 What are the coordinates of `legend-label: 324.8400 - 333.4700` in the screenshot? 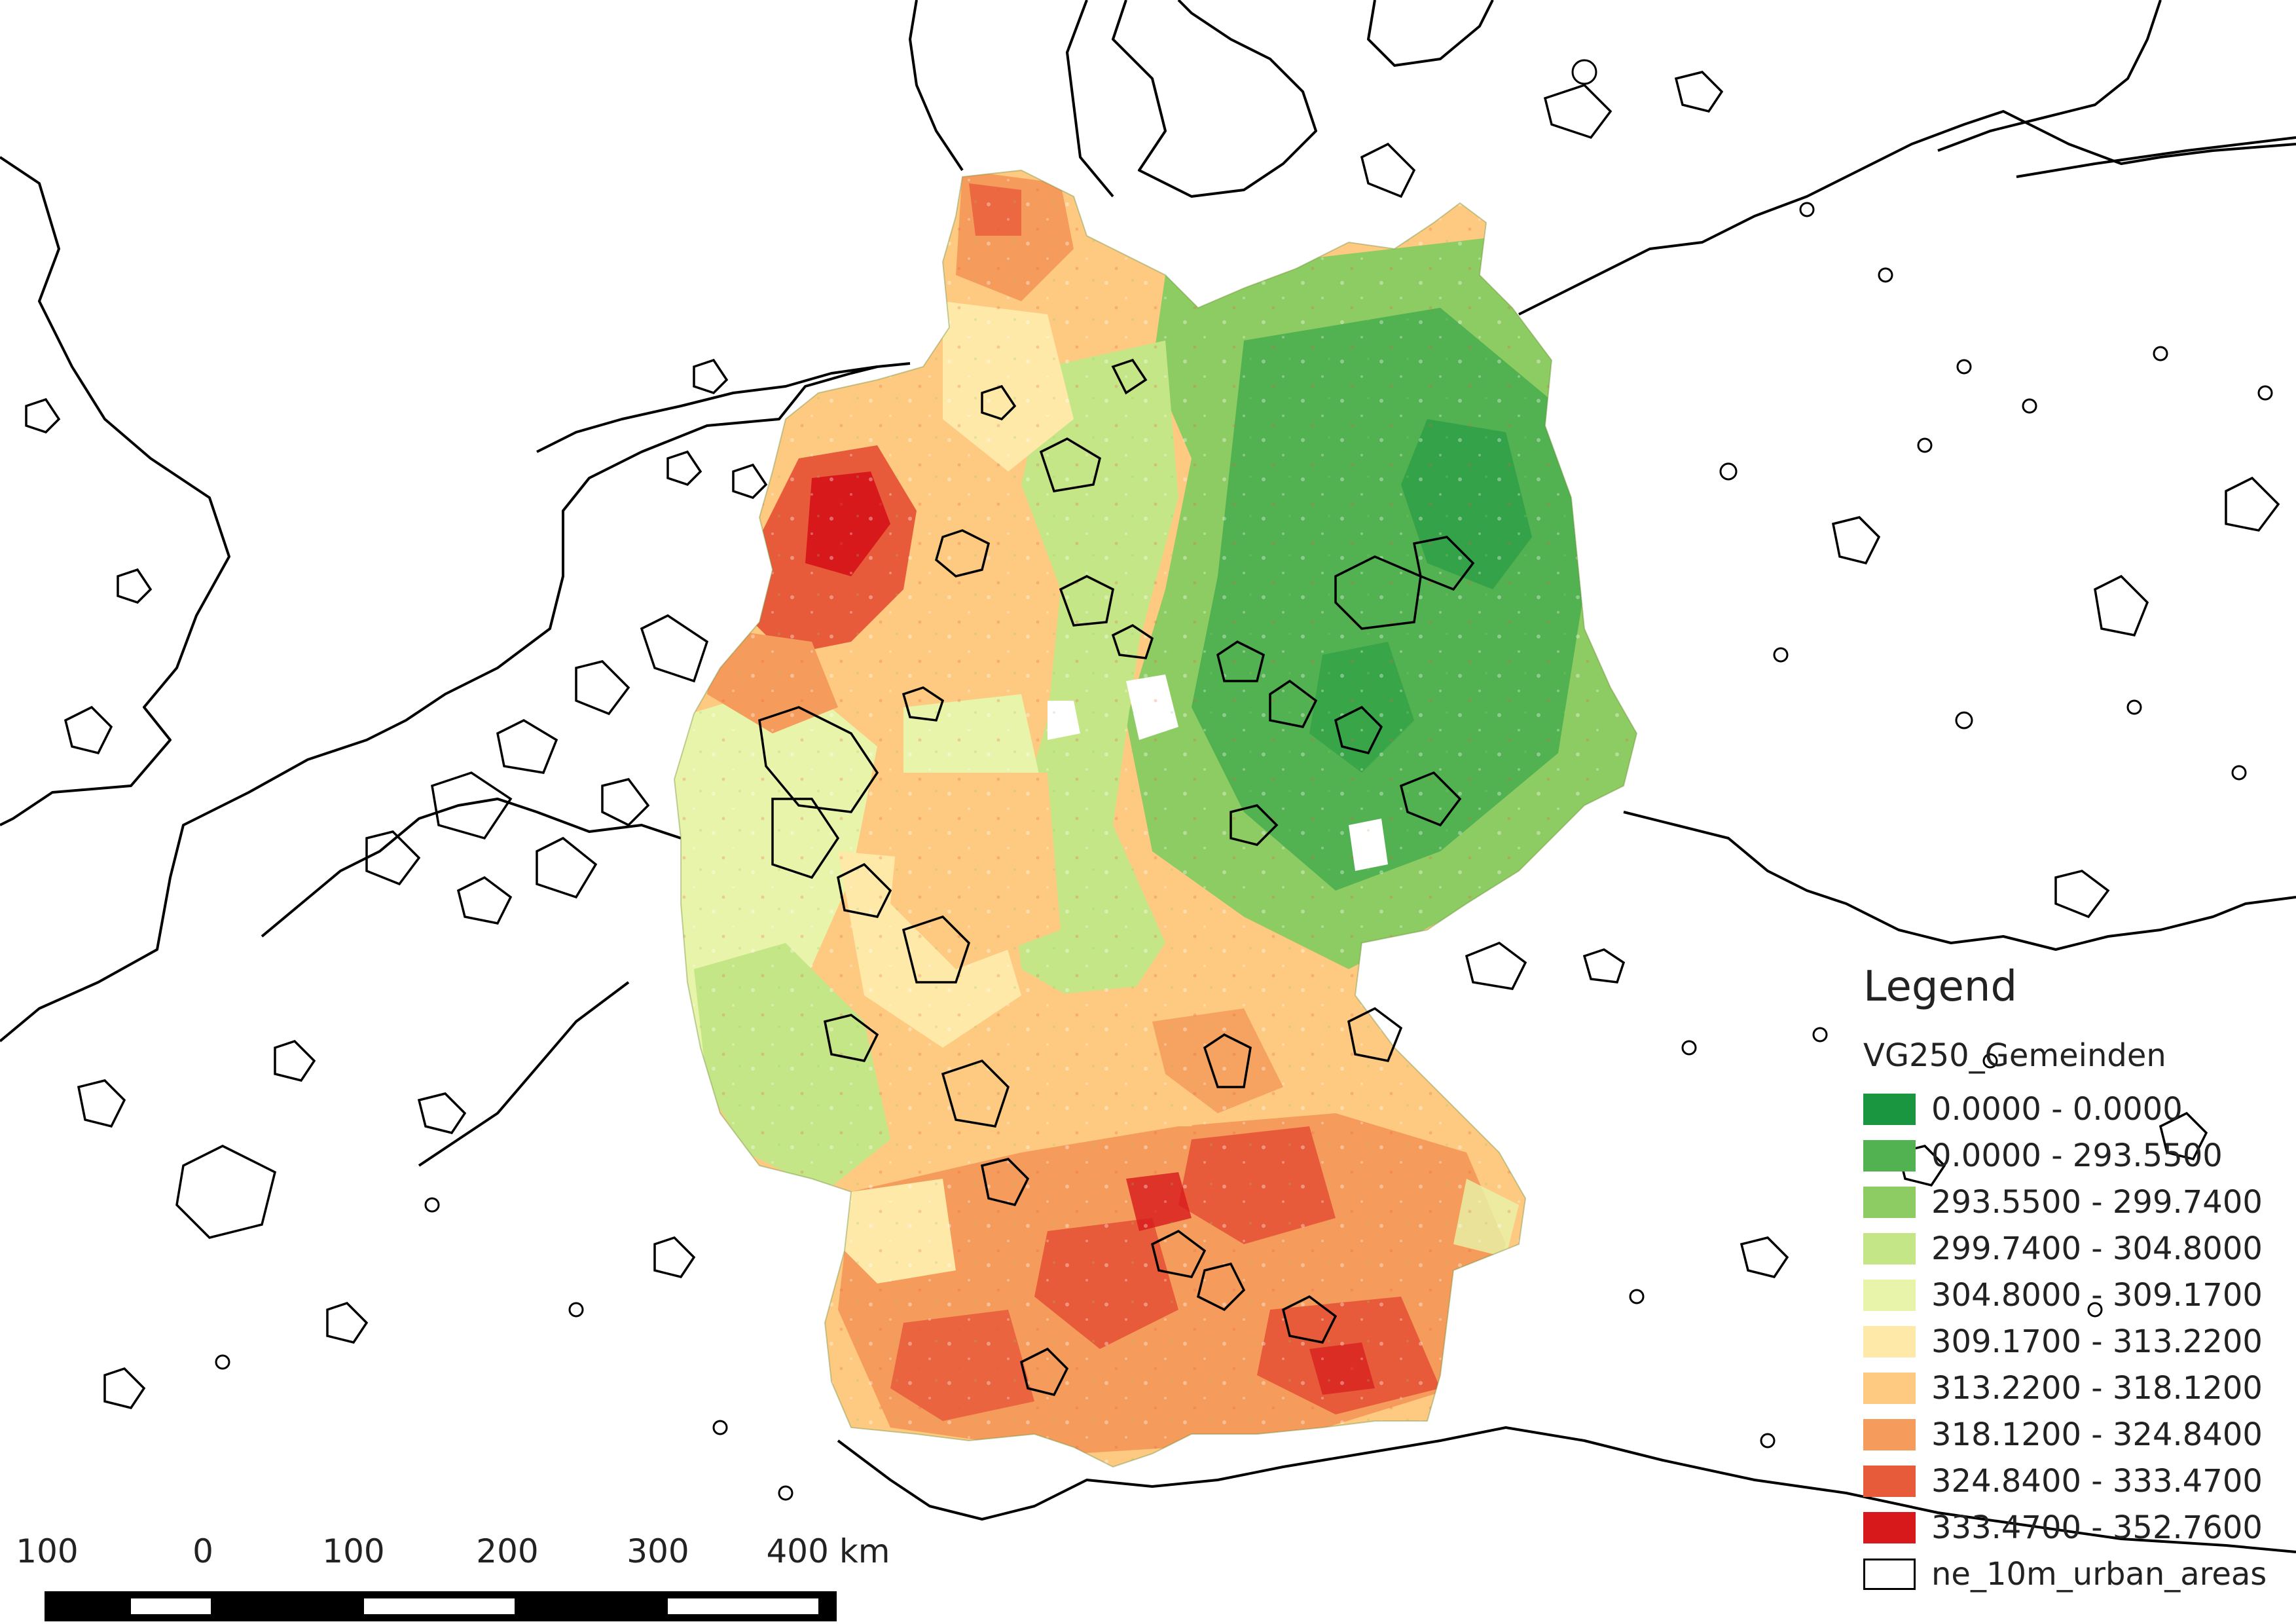 It's located at (2097, 1481).